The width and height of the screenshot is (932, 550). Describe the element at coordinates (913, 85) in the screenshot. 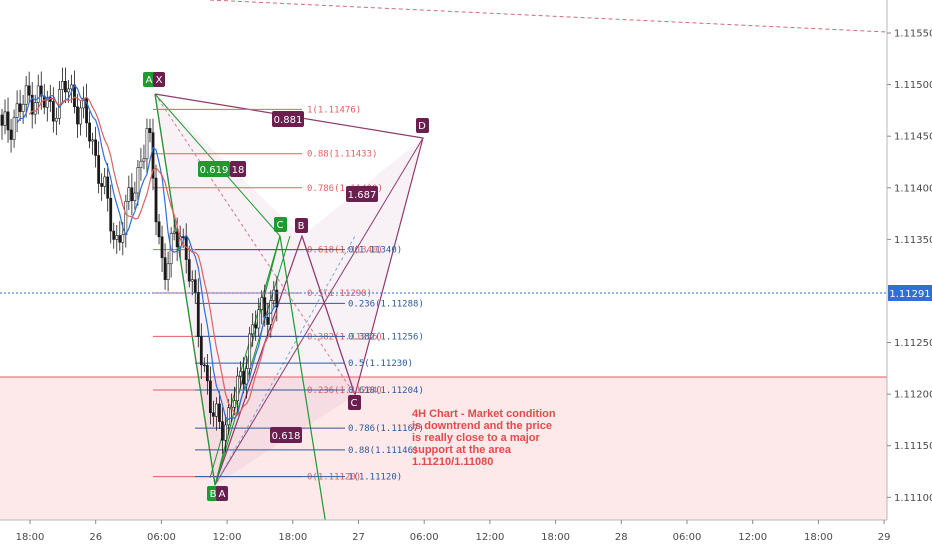

I see `price-tick-label: 1.11500` at that location.